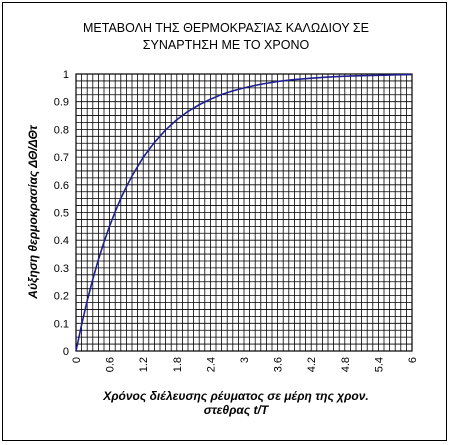 The width and height of the screenshot is (451, 445). What do you see at coordinates (61, 269) in the screenshot?
I see `y-tick-label: 0.3` at bounding box center [61, 269].